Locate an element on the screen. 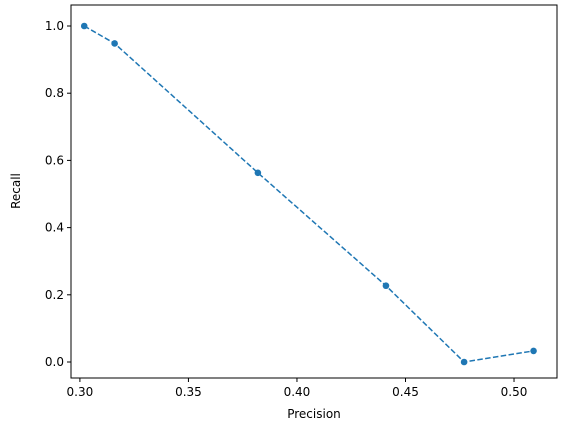  y-tick-label: 1.0 is located at coordinates (54, 26).